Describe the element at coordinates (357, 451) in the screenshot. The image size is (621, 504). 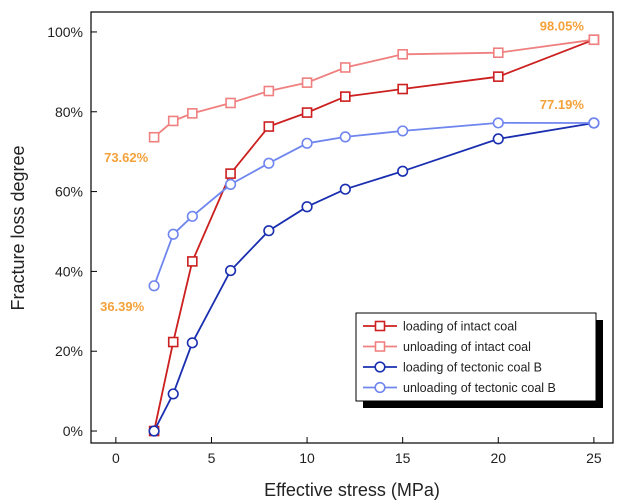
I see `x-axis: 0 5 10 15 20 25` at that location.